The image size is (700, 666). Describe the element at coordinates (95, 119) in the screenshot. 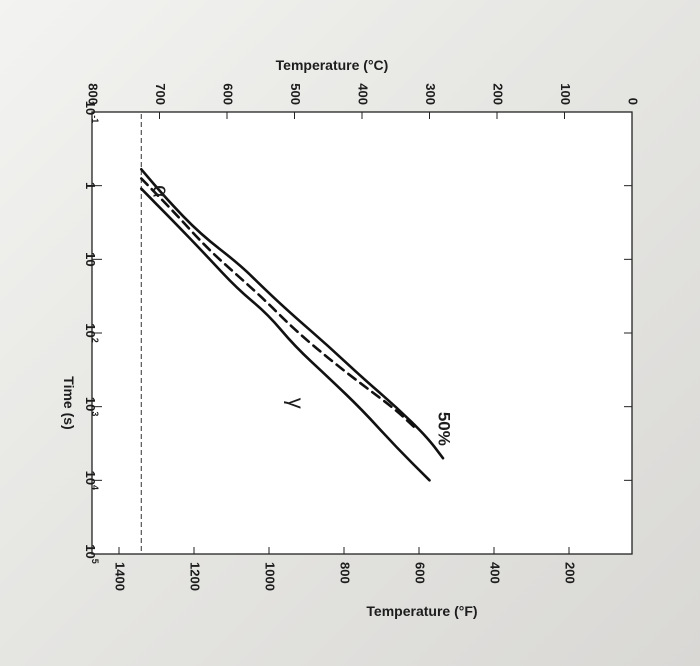

I see `time-tick-exponent: -1` at that location.